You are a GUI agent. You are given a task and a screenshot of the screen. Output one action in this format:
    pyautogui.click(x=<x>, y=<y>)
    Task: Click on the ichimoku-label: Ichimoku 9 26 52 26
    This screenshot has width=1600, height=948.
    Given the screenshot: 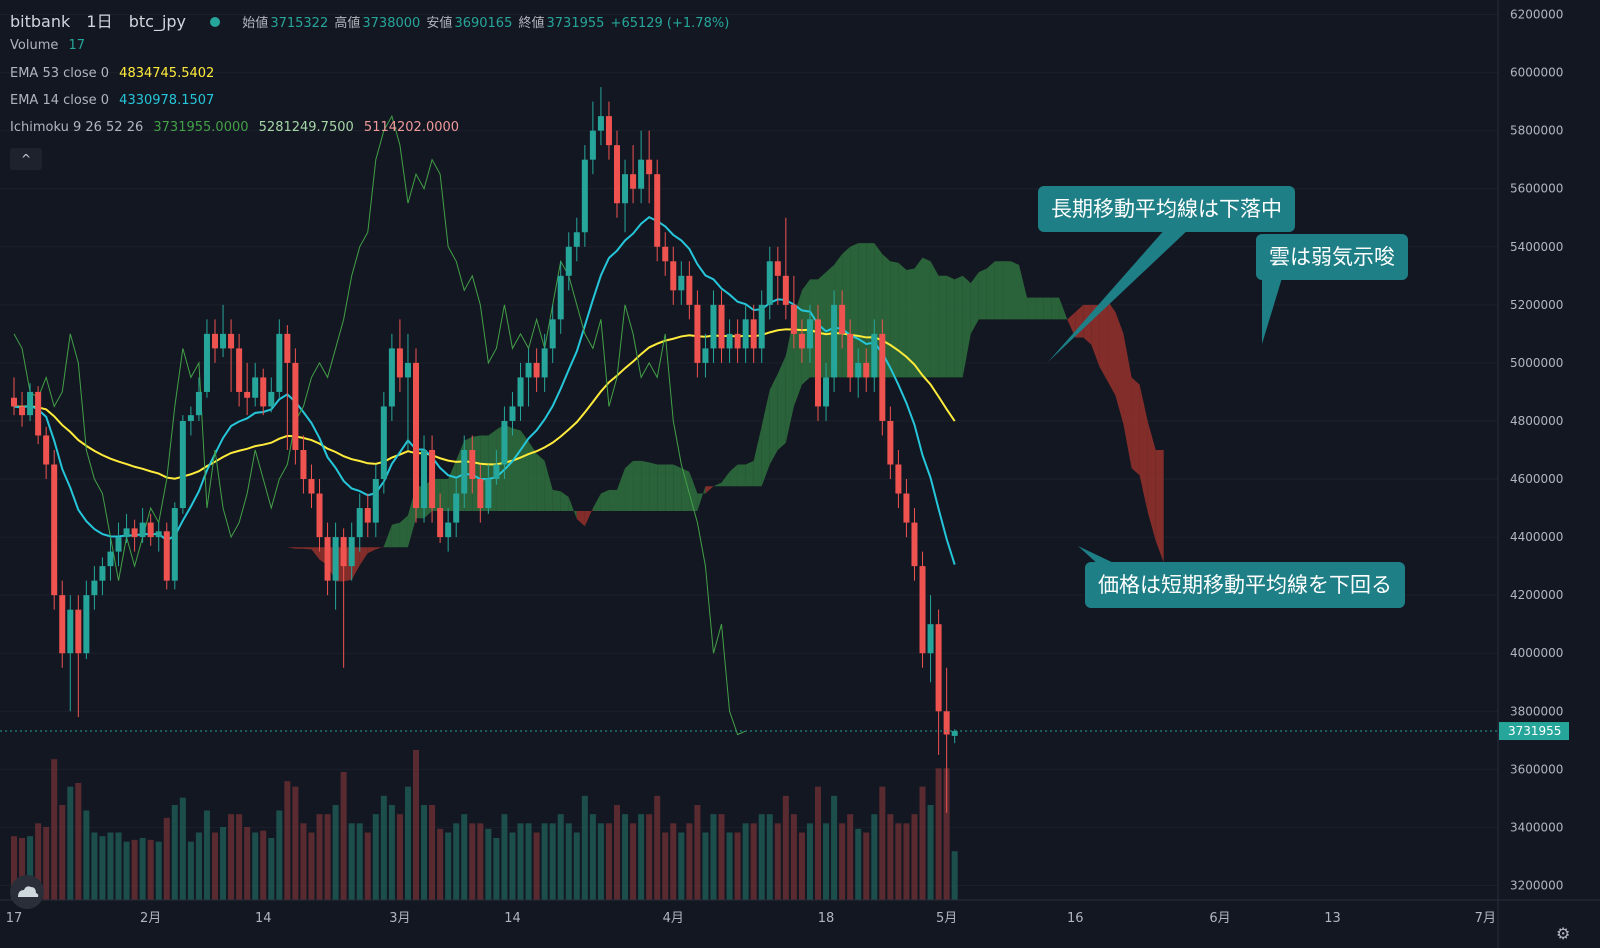 What is the action you would take?
    pyautogui.click(x=77, y=127)
    